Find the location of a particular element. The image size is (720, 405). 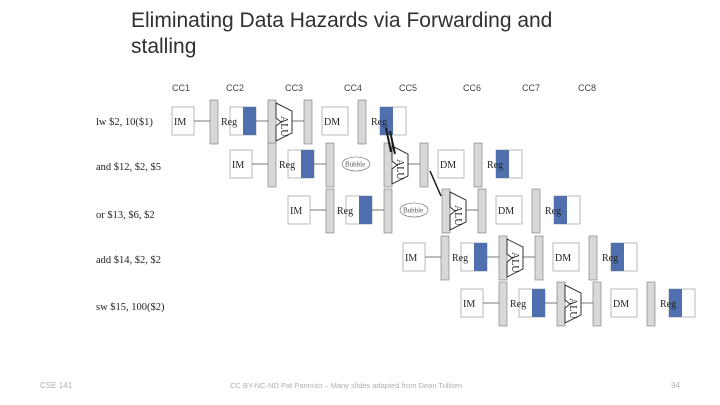

cc-label-7: CC7 is located at coordinates (531, 88).